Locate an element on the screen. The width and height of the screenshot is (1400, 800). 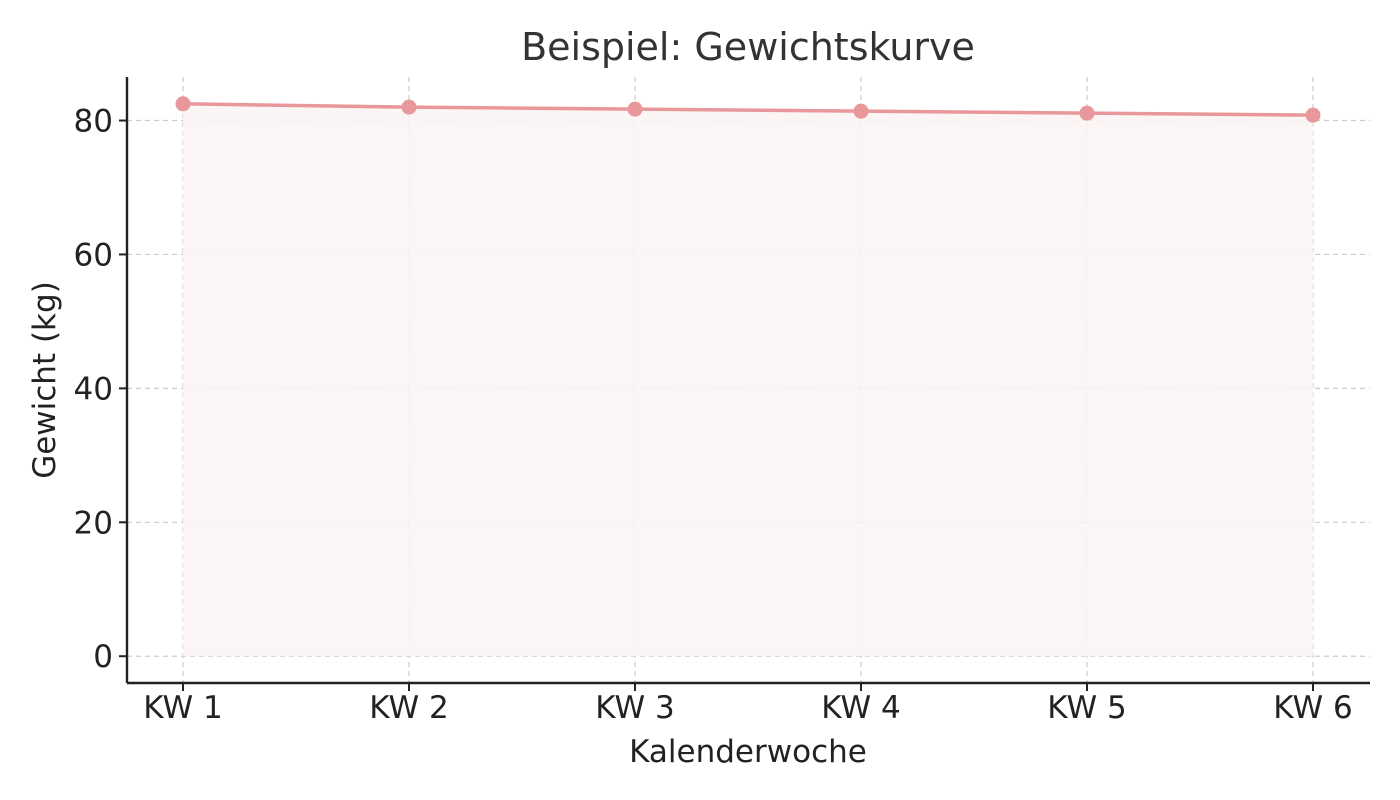
marker-layer is located at coordinates (748, 109).